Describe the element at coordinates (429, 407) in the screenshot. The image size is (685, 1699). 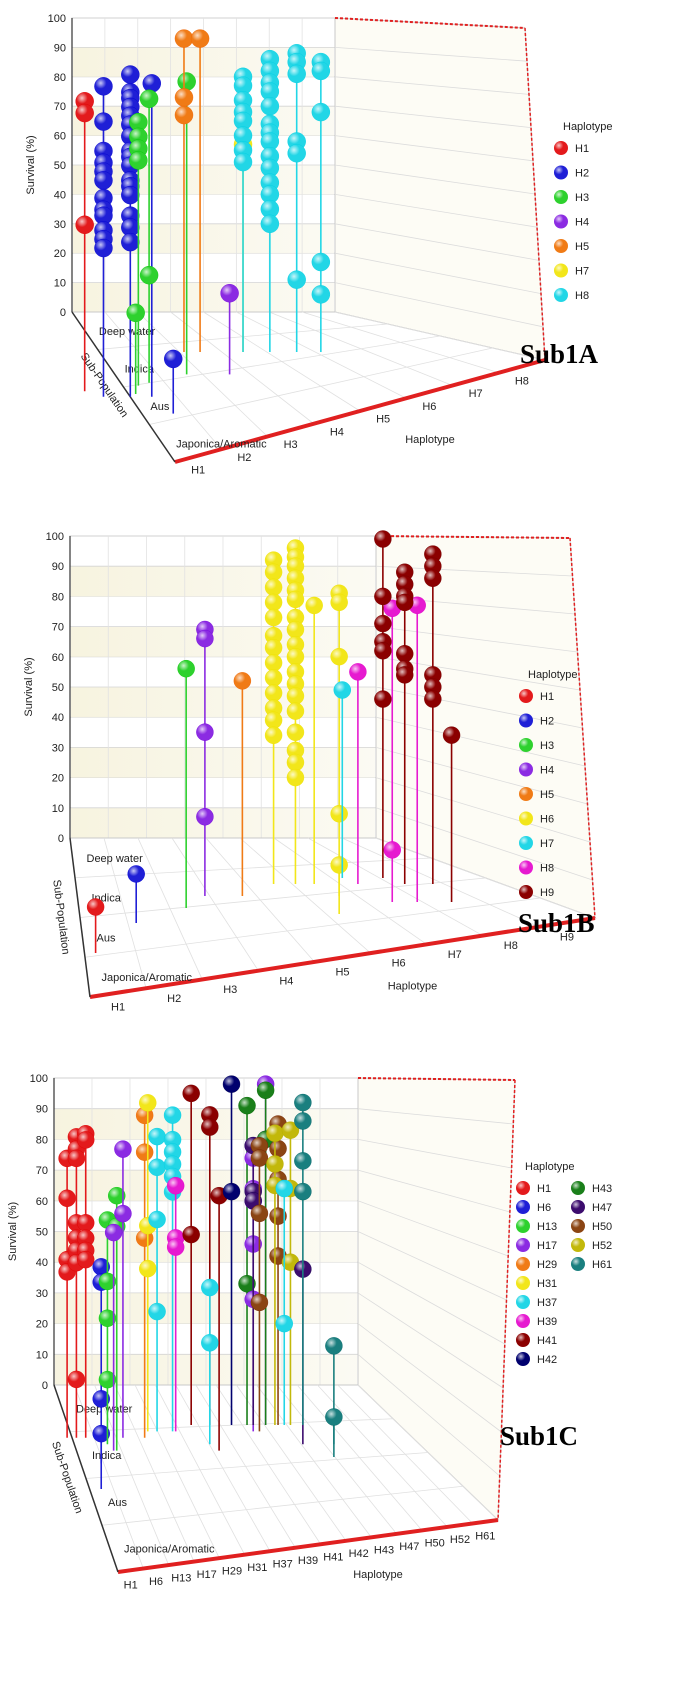
I see `x-tick-label: H6` at that location.